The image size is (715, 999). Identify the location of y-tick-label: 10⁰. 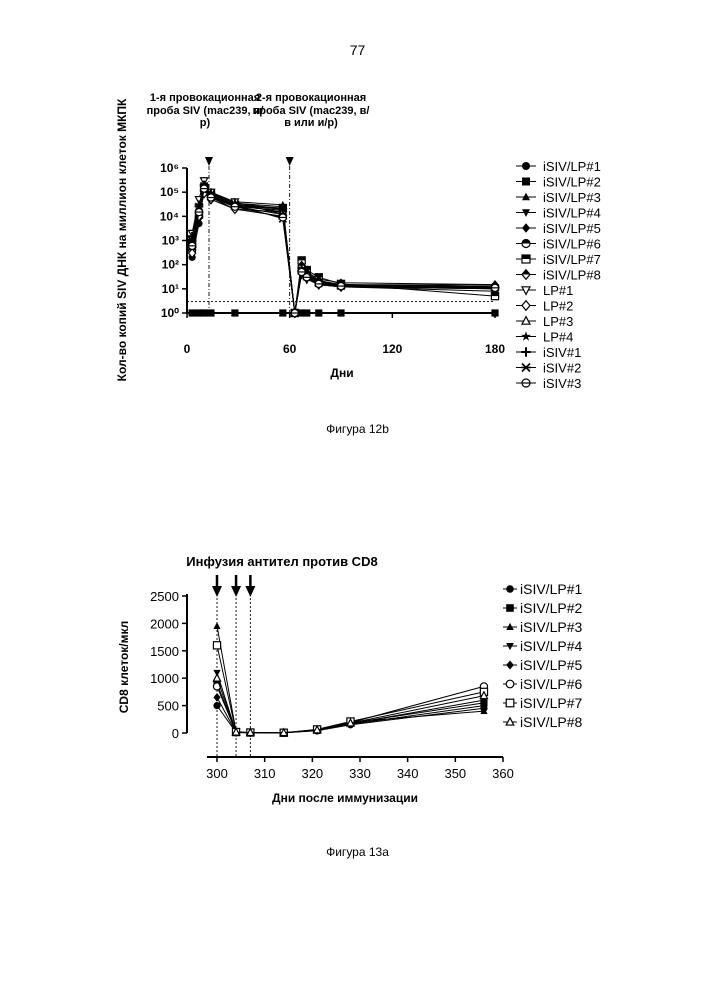
(170, 313).